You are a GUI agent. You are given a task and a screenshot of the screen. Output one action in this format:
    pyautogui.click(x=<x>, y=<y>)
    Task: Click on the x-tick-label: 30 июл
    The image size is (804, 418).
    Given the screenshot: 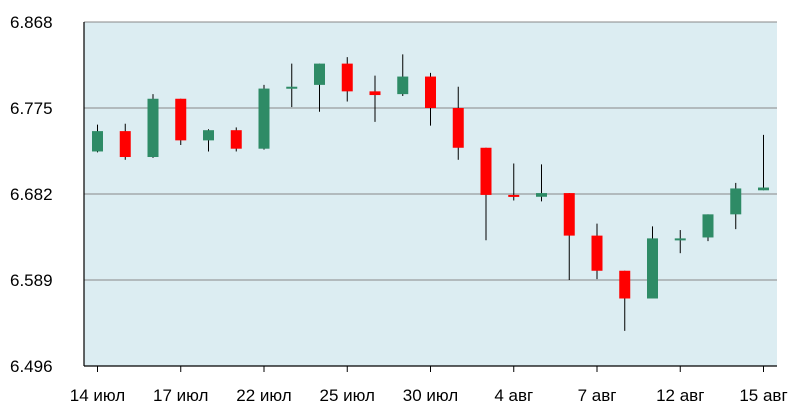 What is the action you would take?
    pyautogui.click(x=430, y=395)
    